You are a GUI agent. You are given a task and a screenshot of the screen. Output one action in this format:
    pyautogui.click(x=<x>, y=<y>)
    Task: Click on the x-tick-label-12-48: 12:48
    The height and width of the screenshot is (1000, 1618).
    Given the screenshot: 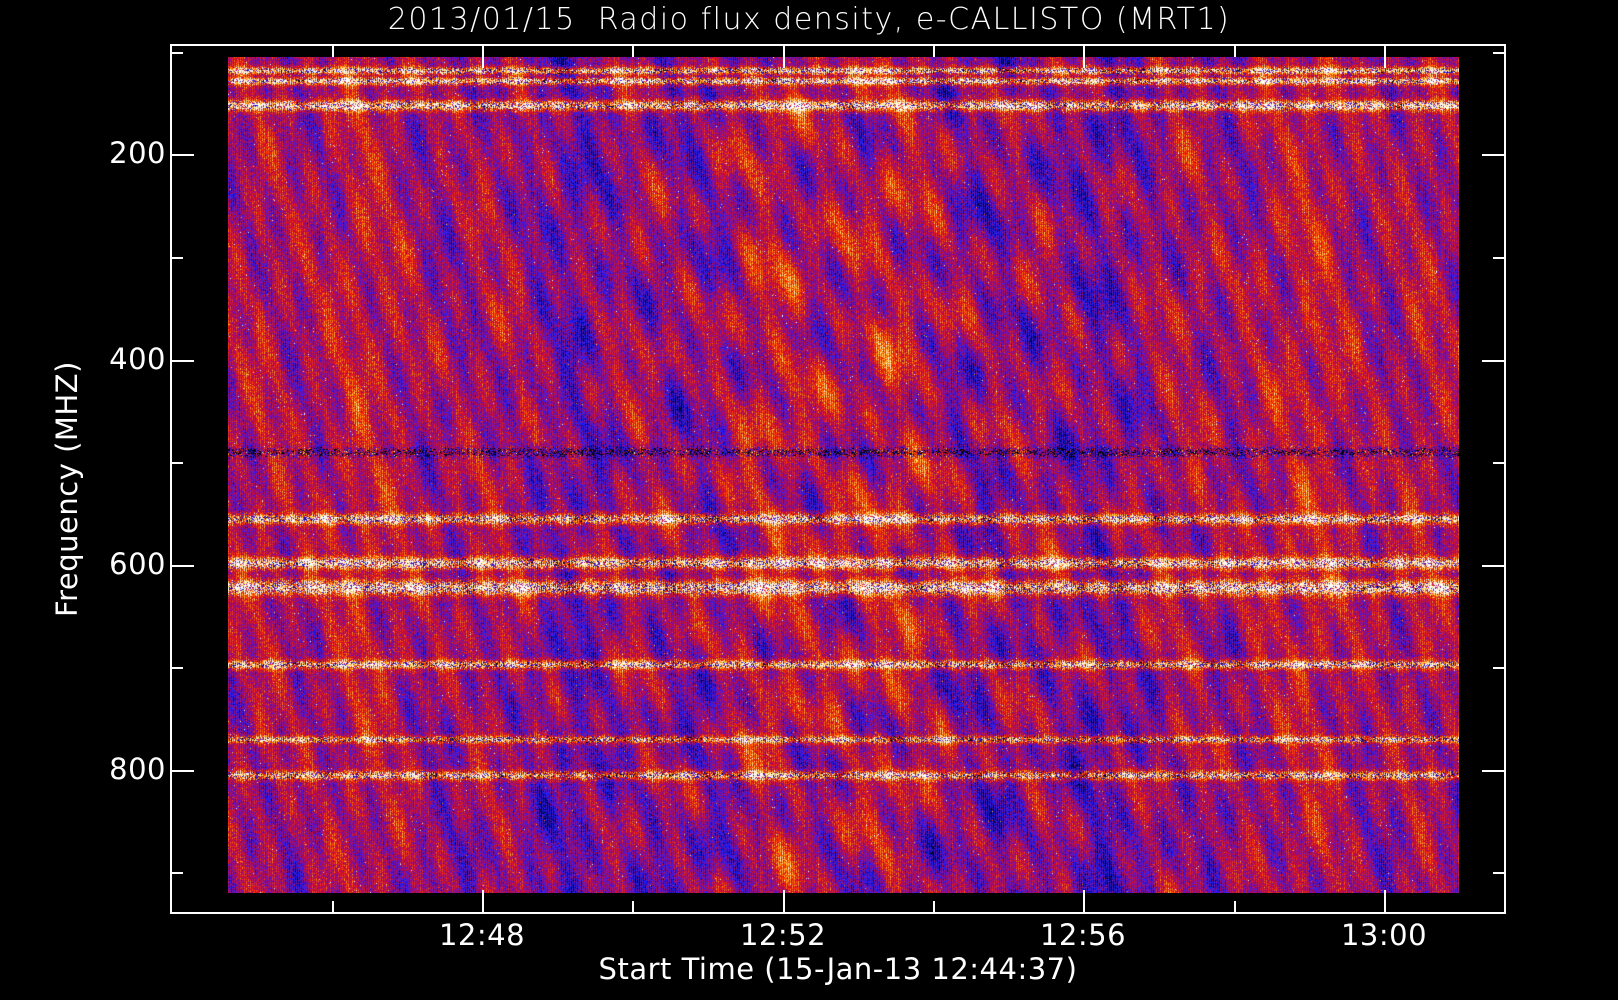 What is the action you would take?
    pyautogui.click(x=482, y=935)
    